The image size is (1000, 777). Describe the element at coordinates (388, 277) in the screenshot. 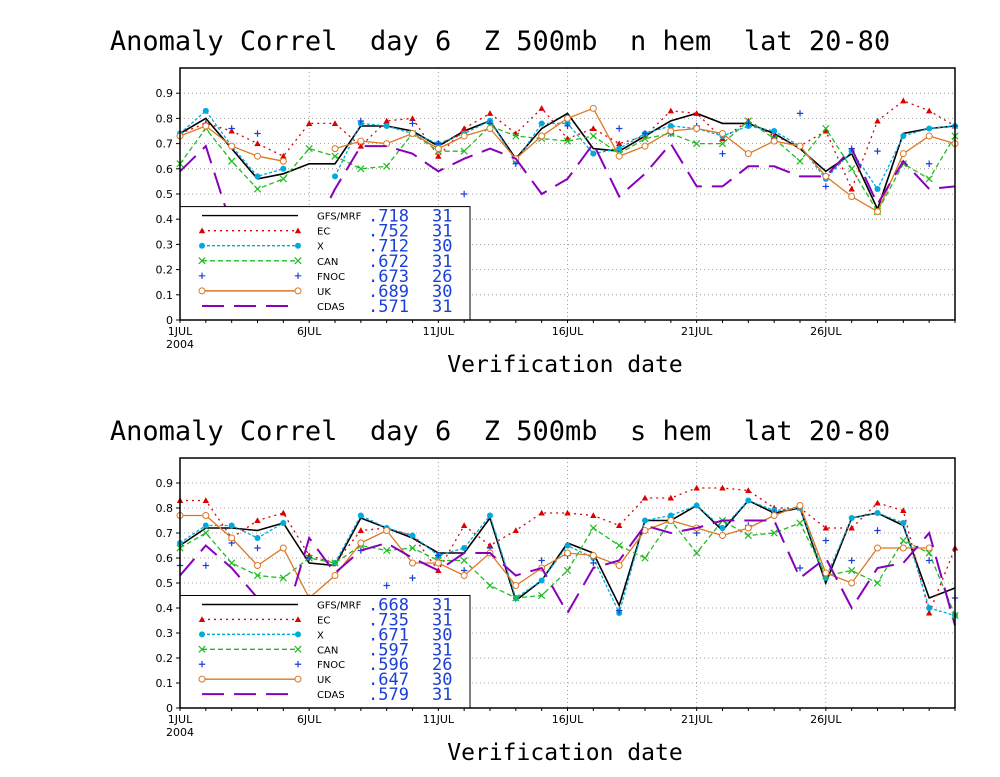

I see `legend-stat: .673` at that location.